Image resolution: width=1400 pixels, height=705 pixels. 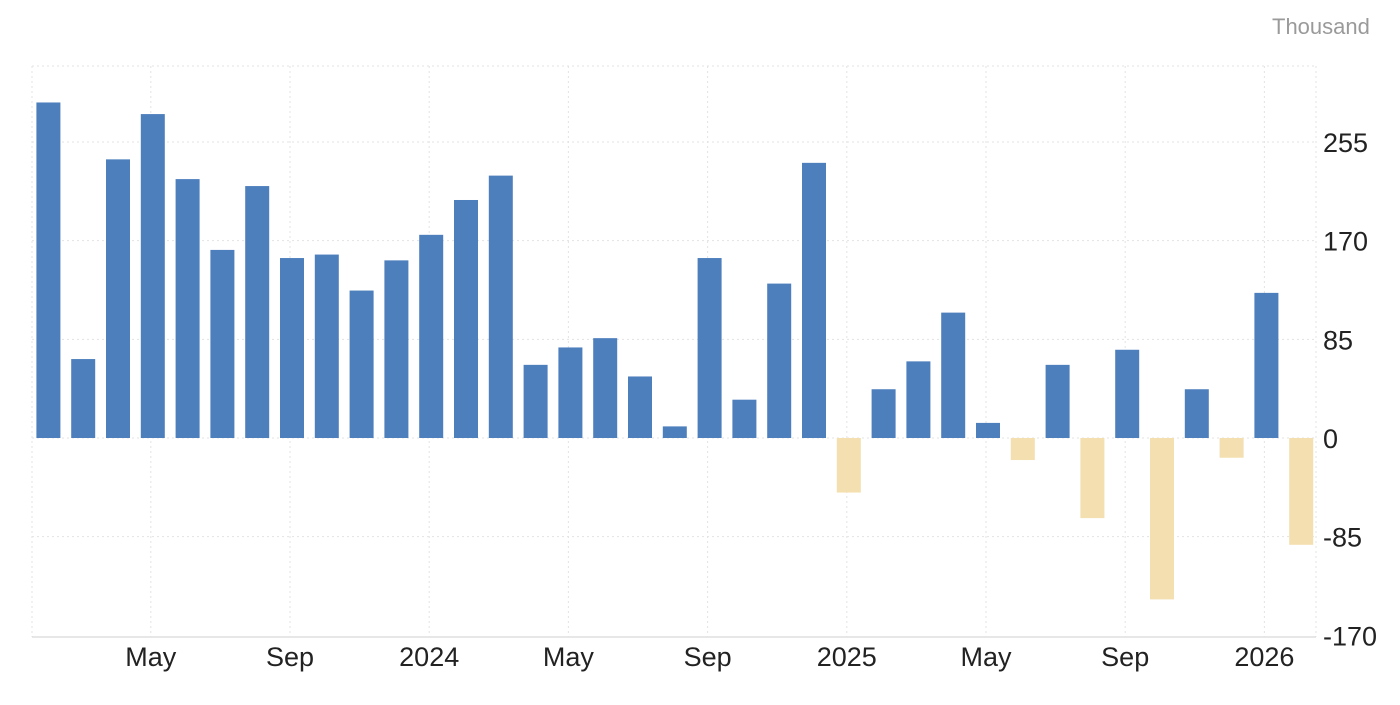 What do you see at coordinates (1330, 439) in the screenshot?
I see `y-tick-label: 0` at bounding box center [1330, 439].